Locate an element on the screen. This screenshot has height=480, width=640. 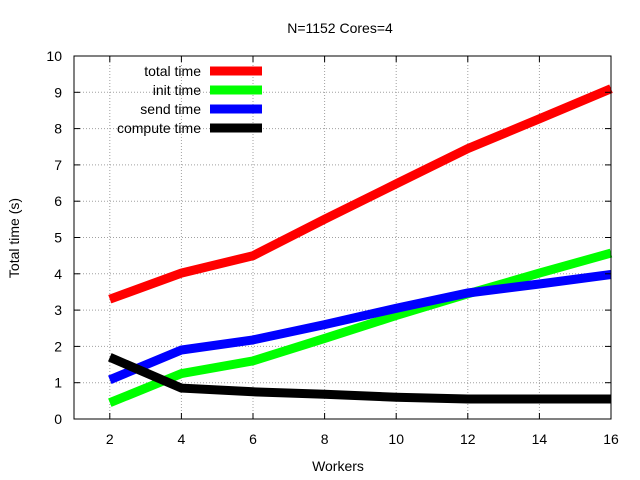
legend-label-init-time: init time is located at coordinates (177, 90).